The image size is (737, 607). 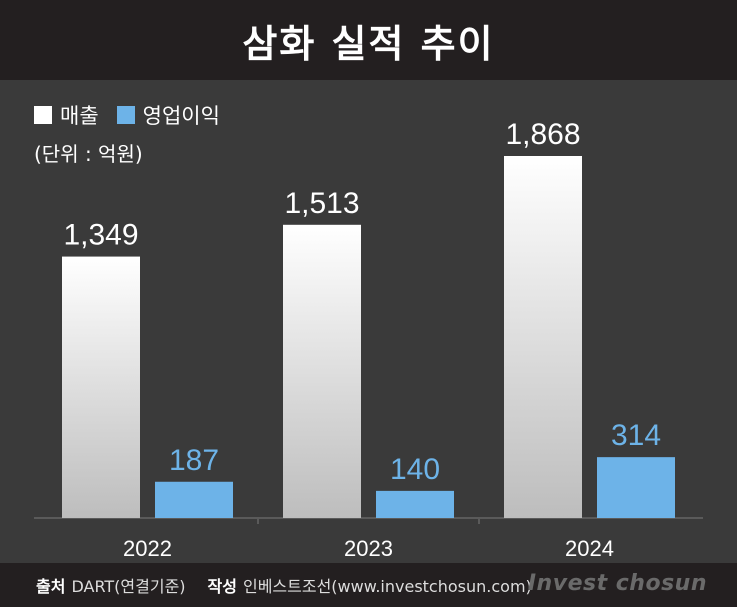 I want to click on legend: 매출 영업이익, so click(x=136, y=115).